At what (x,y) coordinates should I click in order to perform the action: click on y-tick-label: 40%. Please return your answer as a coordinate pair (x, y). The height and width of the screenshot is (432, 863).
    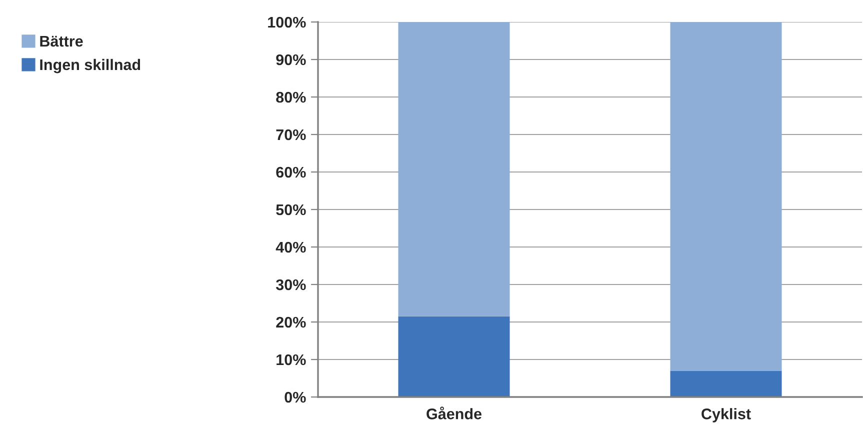
    Looking at the image, I should click on (291, 247).